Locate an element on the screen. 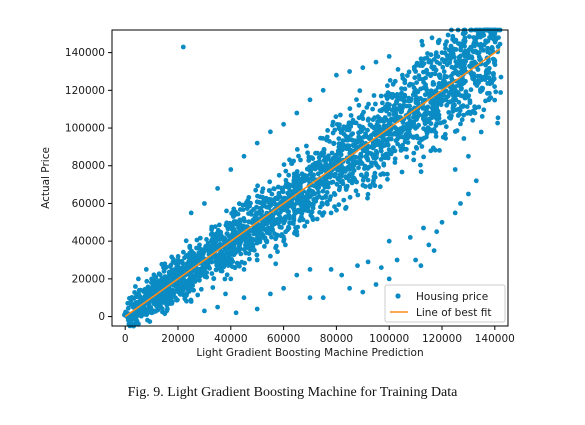 The height and width of the screenshot is (425, 585). y-tick-label: 140000 is located at coordinates (85, 53).